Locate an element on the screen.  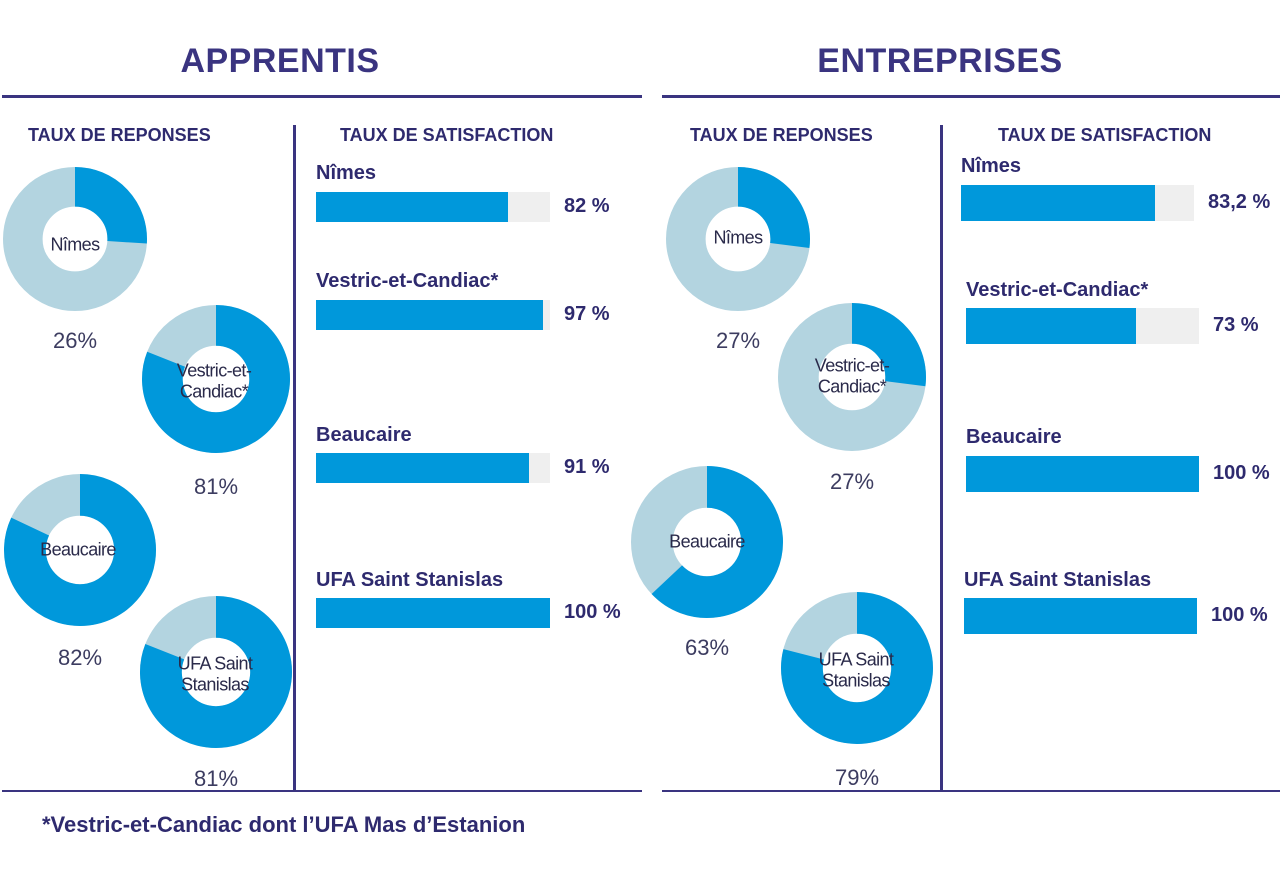
entreprises-divider is located at coordinates (971, 96).